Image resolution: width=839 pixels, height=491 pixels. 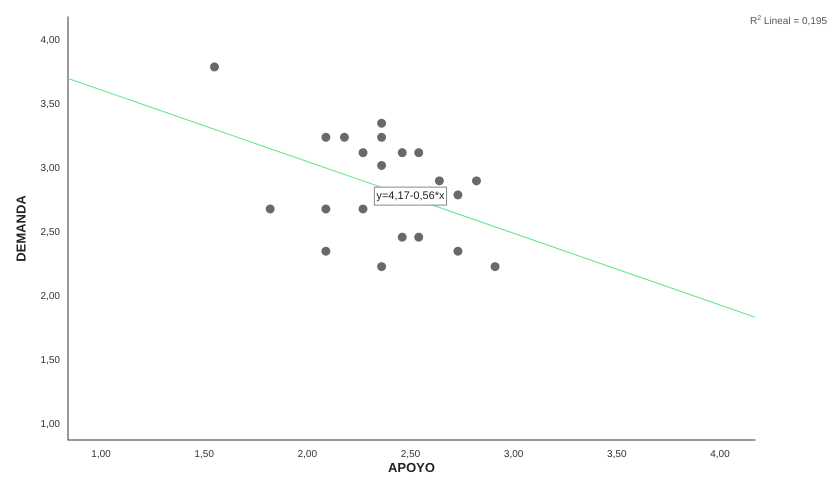 I want to click on y-axis-title: DEMANDA, so click(x=20, y=228).